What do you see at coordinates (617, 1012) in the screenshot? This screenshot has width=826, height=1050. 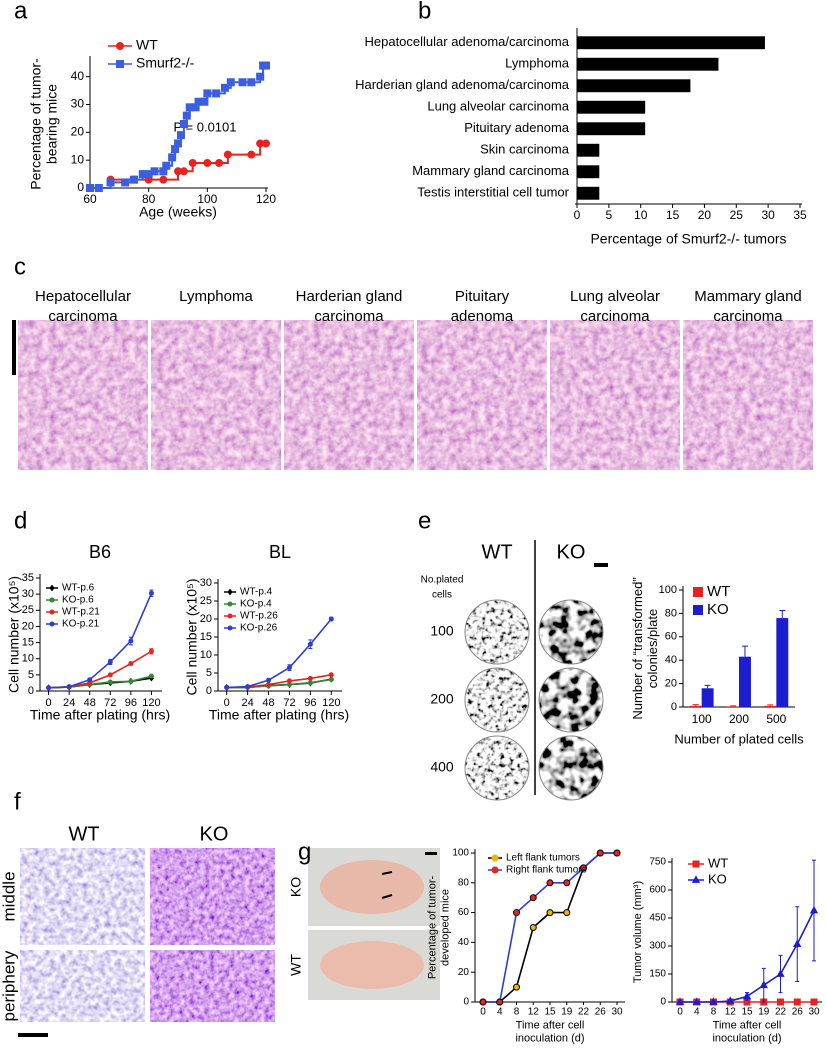 I see `x-tick-label: 30` at bounding box center [617, 1012].